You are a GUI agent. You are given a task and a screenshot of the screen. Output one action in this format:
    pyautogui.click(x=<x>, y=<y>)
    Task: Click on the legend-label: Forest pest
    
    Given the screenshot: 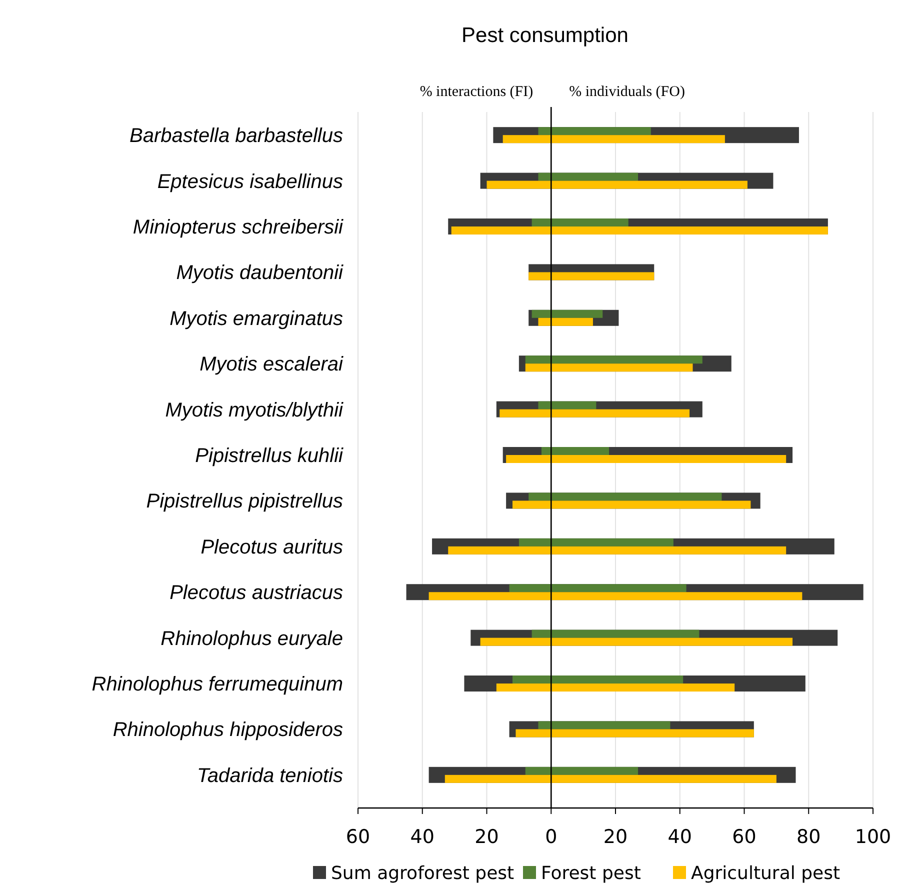 What is the action you would take?
    pyautogui.click(x=591, y=873)
    